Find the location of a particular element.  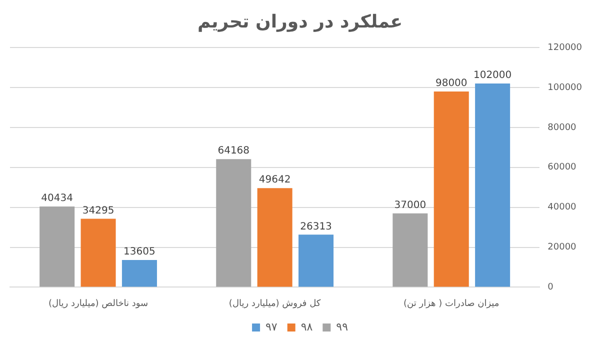

data-label: 102000 is located at coordinates (492, 76).